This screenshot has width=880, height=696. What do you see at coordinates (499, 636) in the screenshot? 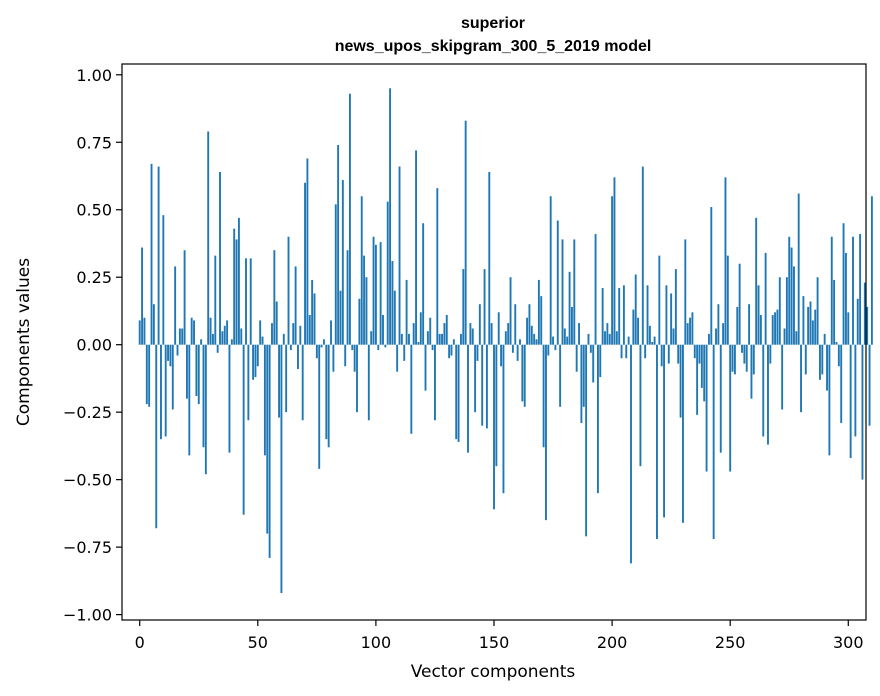
I see `x-axis-ticks: 0 50 100 150 200 250 300` at bounding box center [499, 636].